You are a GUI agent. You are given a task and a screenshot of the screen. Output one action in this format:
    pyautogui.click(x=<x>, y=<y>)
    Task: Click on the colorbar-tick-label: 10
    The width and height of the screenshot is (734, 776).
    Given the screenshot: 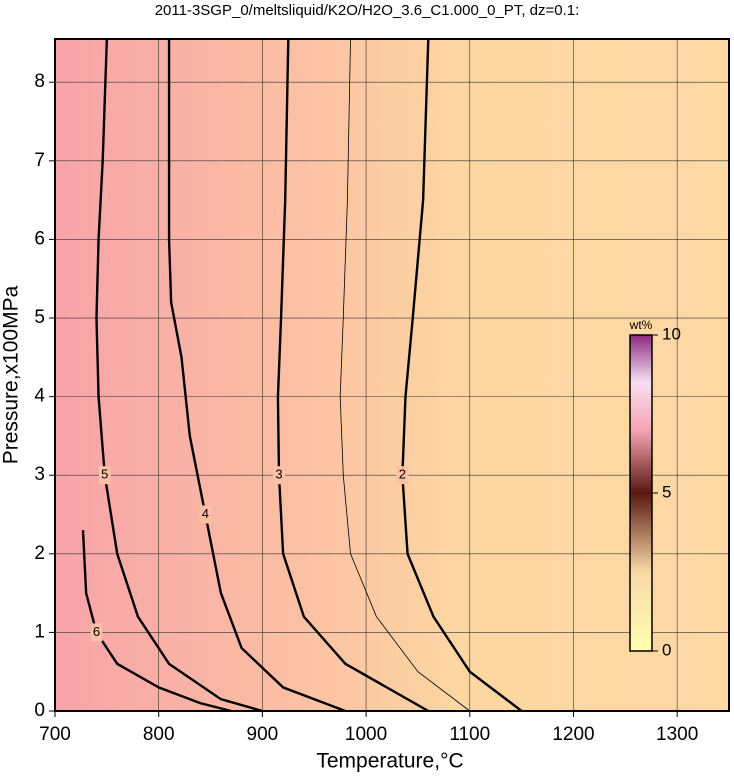 What is the action you would take?
    pyautogui.click(x=671, y=333)
    